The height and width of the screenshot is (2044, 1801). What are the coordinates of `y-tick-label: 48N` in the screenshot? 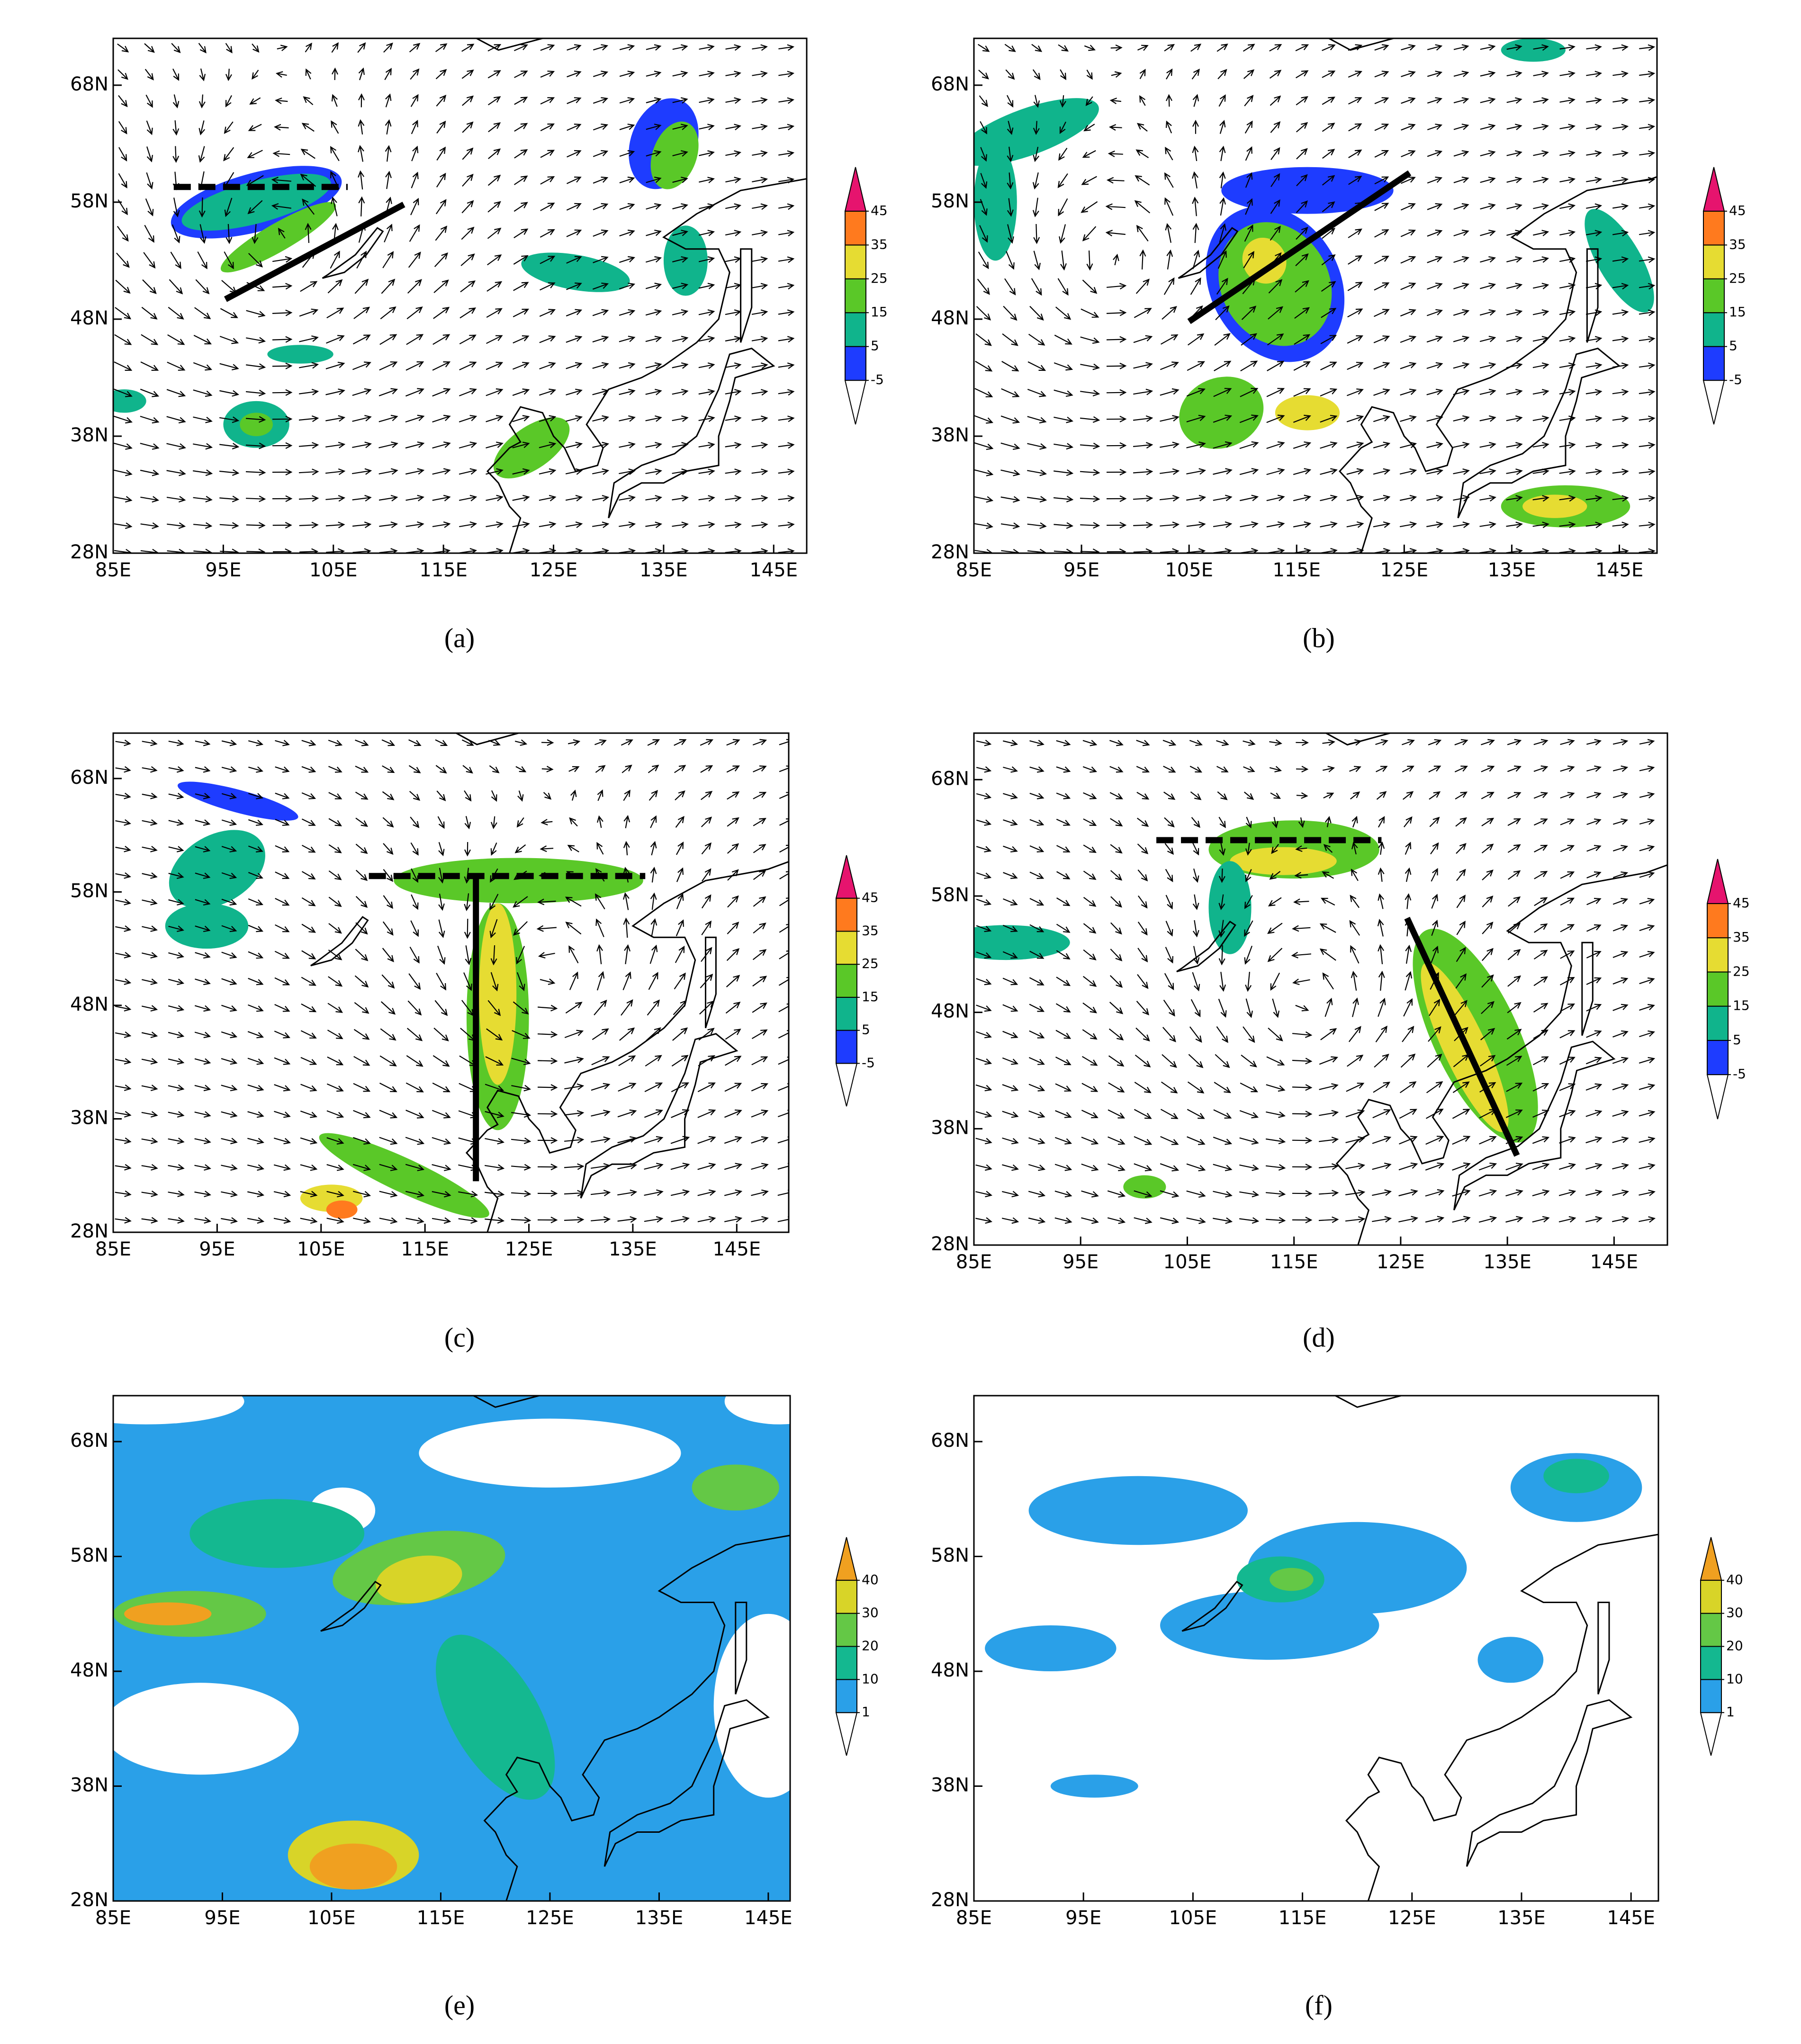 It's located at (950, 1011).